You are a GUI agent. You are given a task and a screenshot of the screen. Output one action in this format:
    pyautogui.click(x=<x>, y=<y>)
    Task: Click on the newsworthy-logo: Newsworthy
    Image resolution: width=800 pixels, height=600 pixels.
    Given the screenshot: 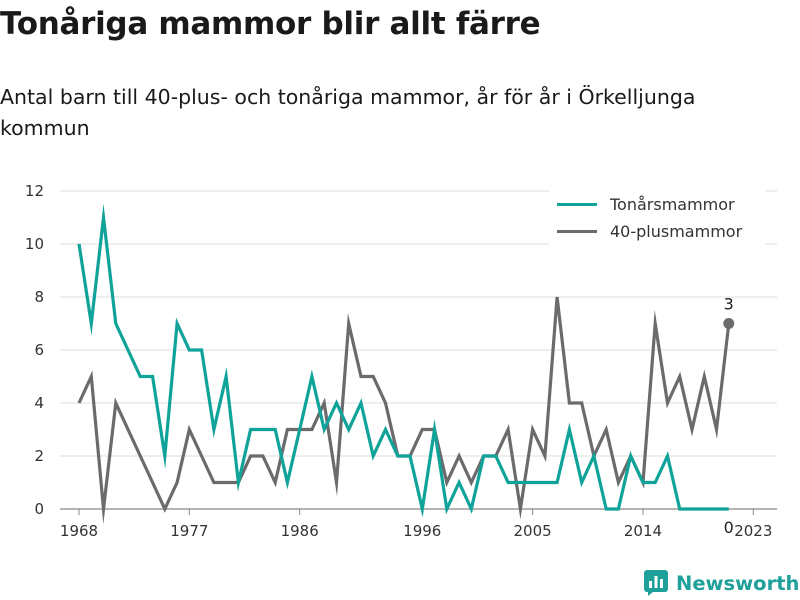 What is the action you would take?
    pyautogui.click(x=722, y=583)
    